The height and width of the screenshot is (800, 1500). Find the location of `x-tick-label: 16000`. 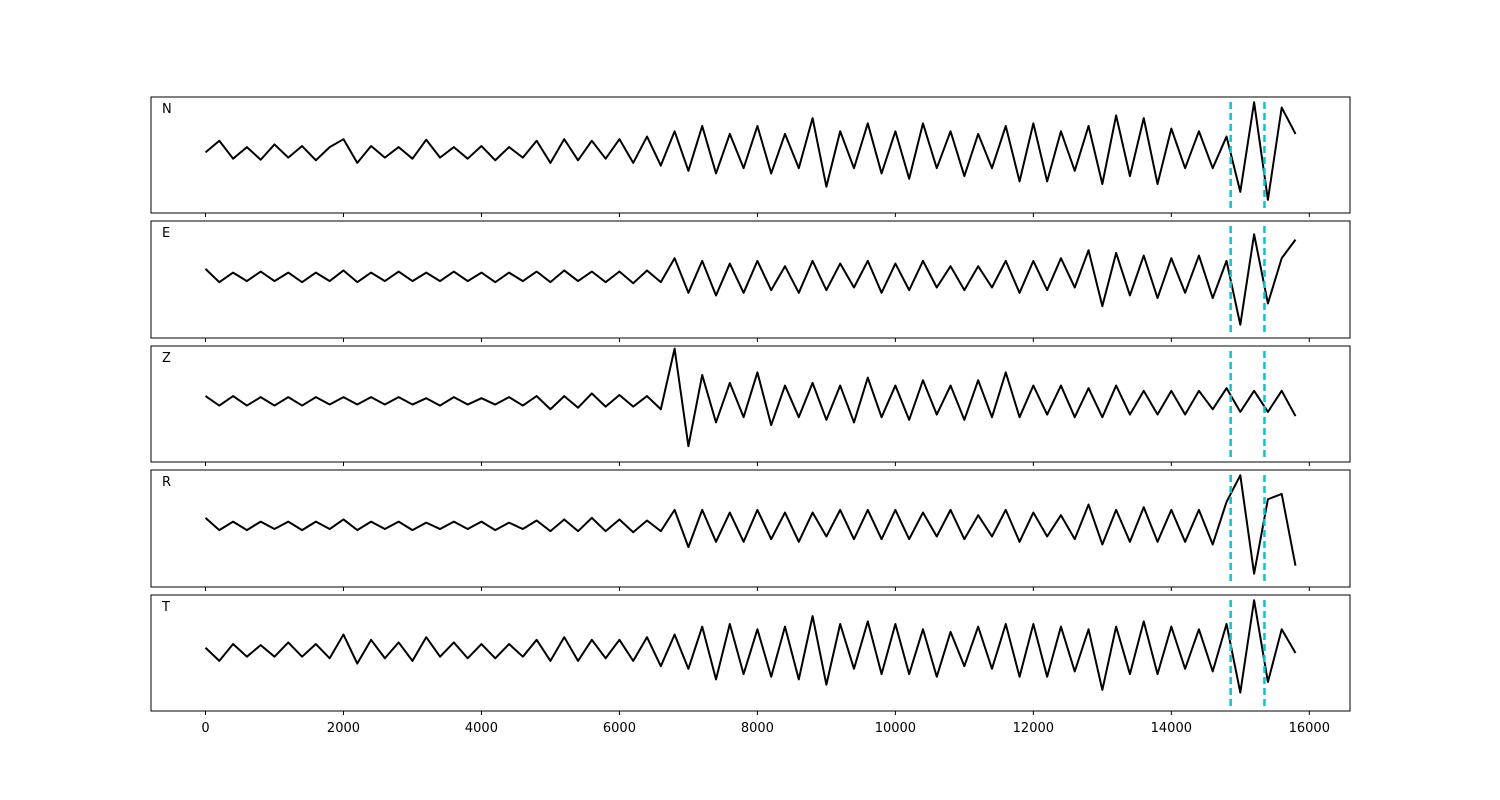

x-tick-label: 16000 is located at coordinates (1309, 728).